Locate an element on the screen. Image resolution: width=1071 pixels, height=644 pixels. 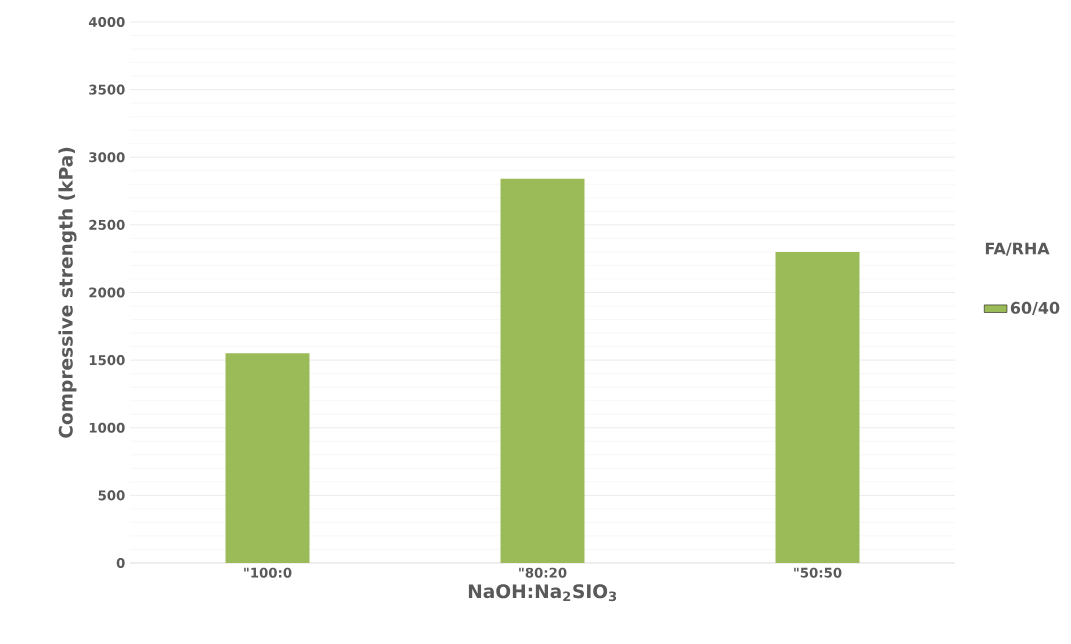
x-tick-label: "100:0 is located at coordinates (268, 572).